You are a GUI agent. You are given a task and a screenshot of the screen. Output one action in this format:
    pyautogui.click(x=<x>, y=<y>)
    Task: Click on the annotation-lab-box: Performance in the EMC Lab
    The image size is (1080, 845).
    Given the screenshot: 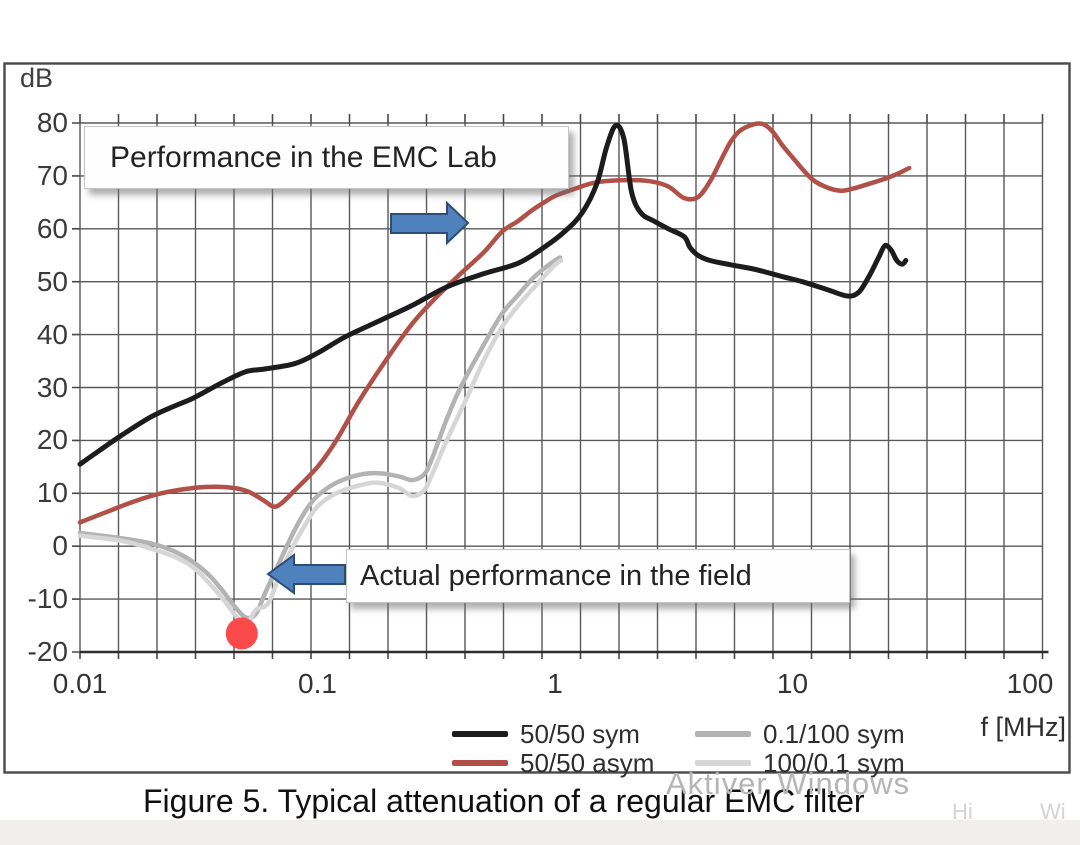 What is the action you would take?
    pyautogui.click(x=326, y=157)
    